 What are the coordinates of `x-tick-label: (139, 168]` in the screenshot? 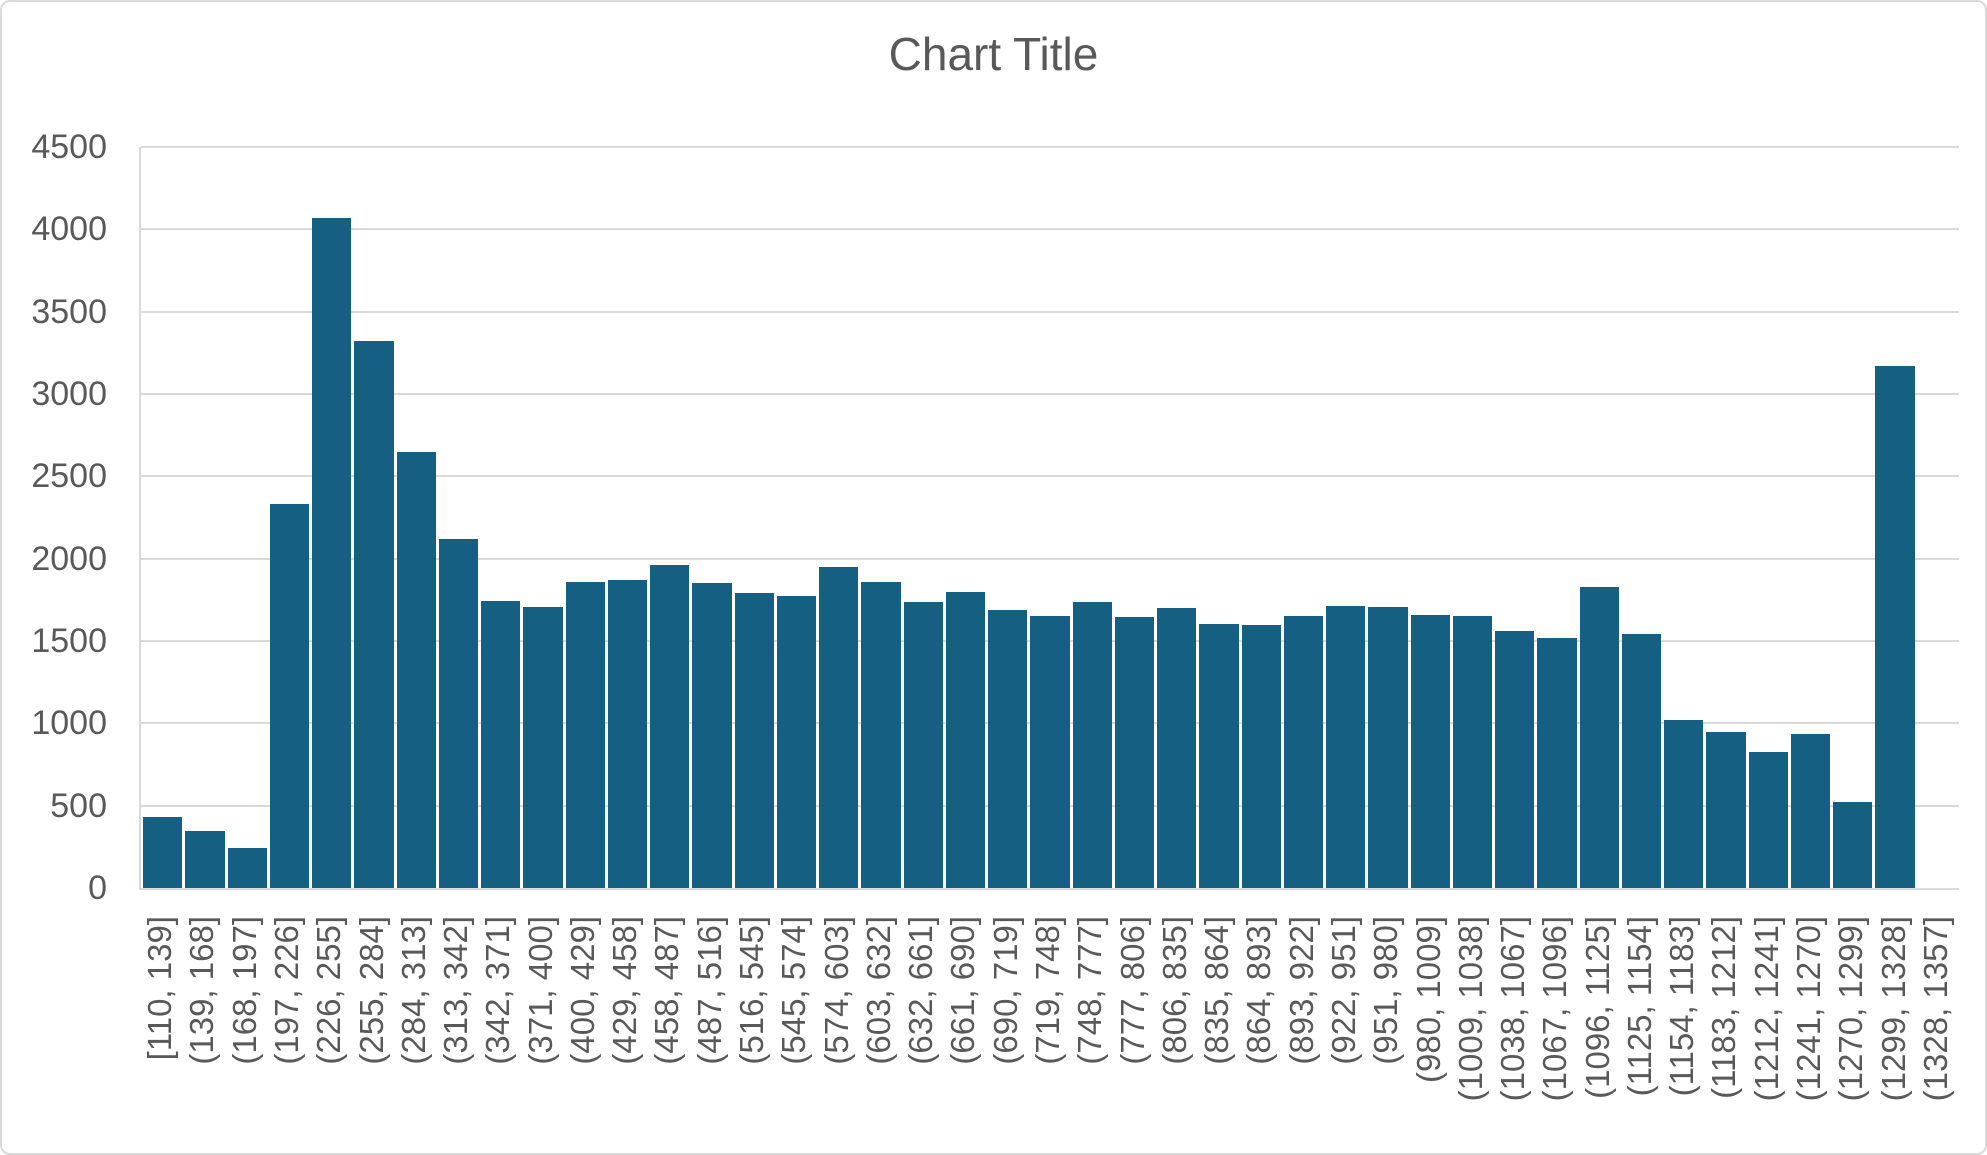 It's located at (202, 990).